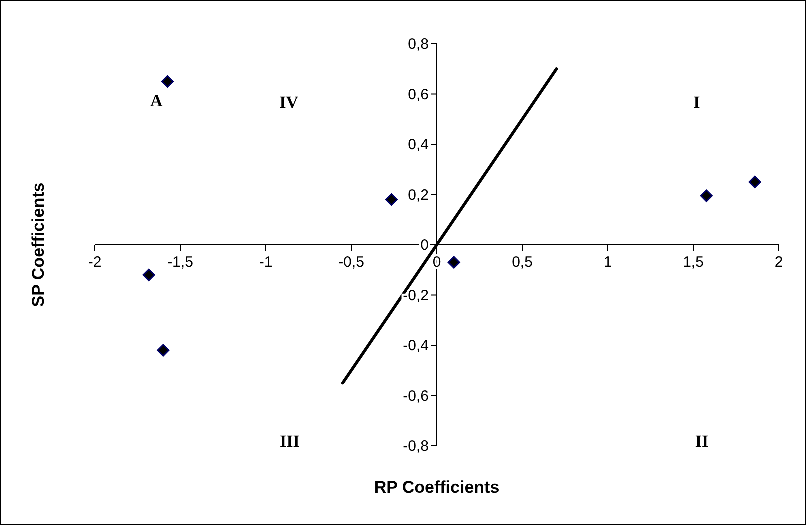  What do you see at coordinates (95, 262) in the screenshot?
I see `x-tick-label: -2` at bounding box center [95, 262].